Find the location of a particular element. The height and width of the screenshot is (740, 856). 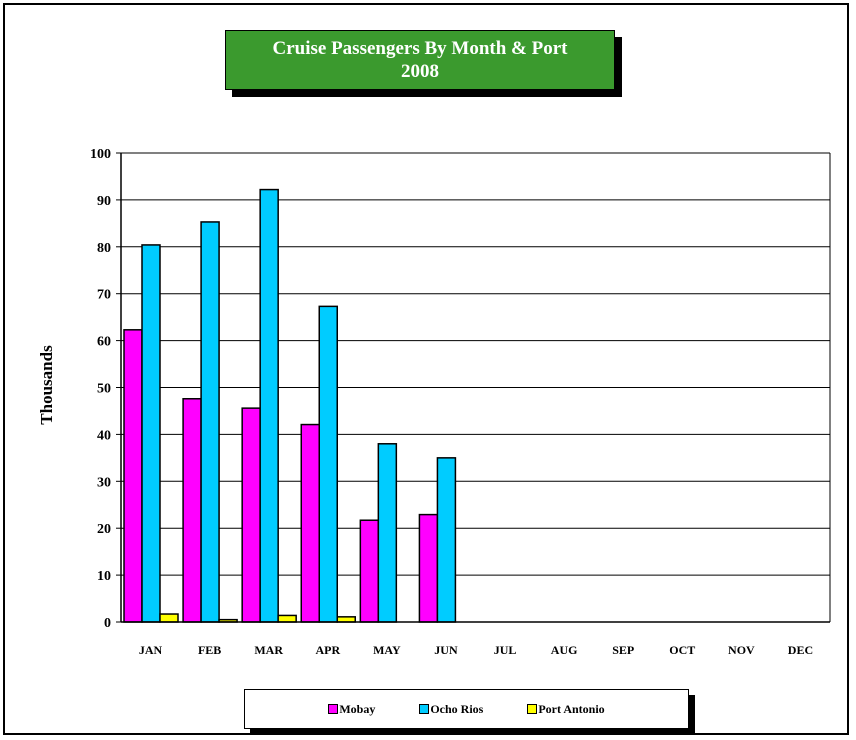

y-tick-label: 80 is located at coordinates (104, 248).